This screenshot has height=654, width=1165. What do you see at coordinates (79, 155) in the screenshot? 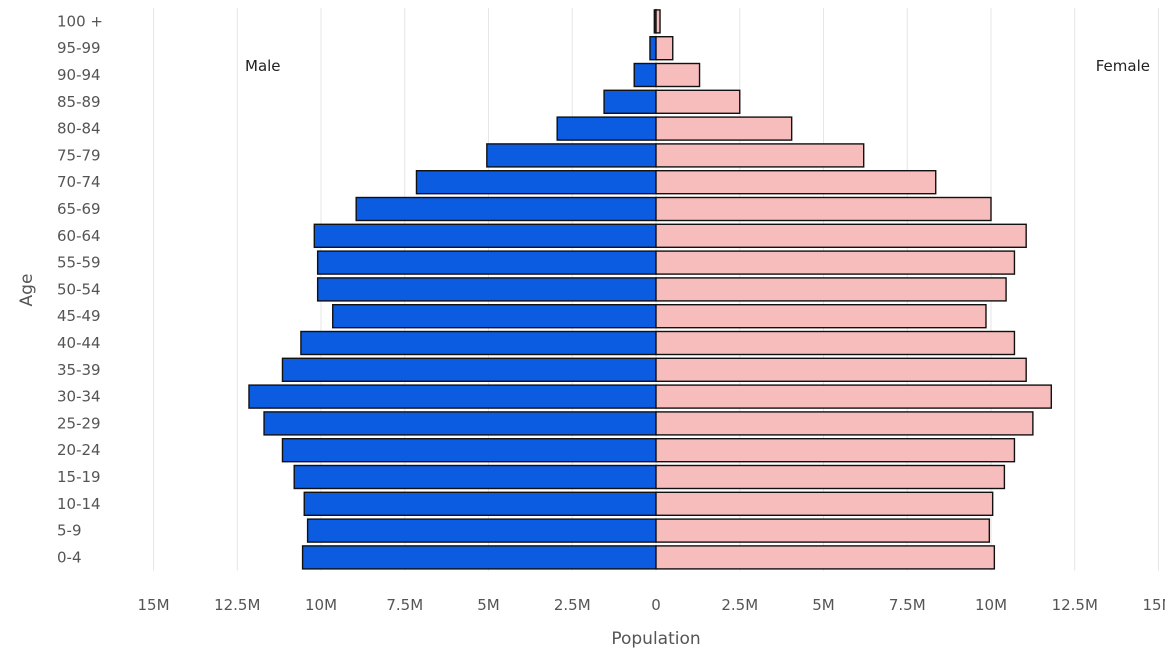
I see `y-tick-label: 75-79` at bounding box center [79, 155].